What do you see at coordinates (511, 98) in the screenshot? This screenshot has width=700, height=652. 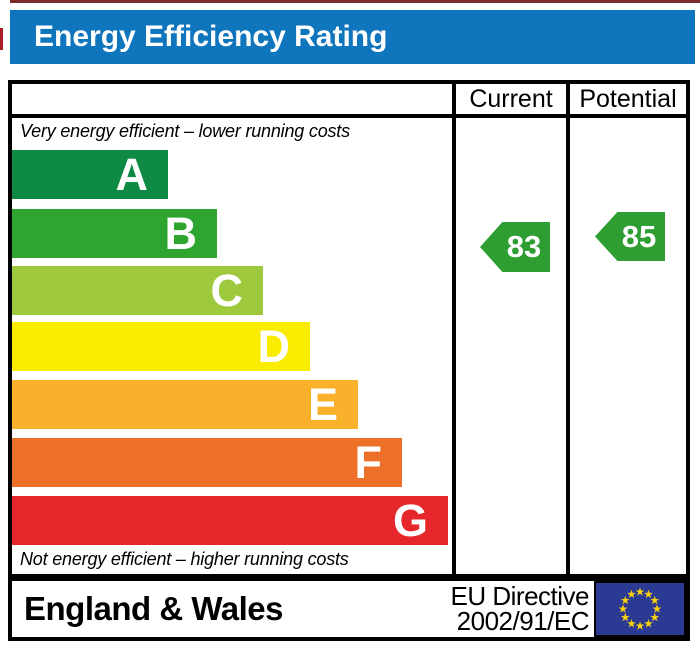 I see `current-column-header: Current` at bounding box center [511, 98].